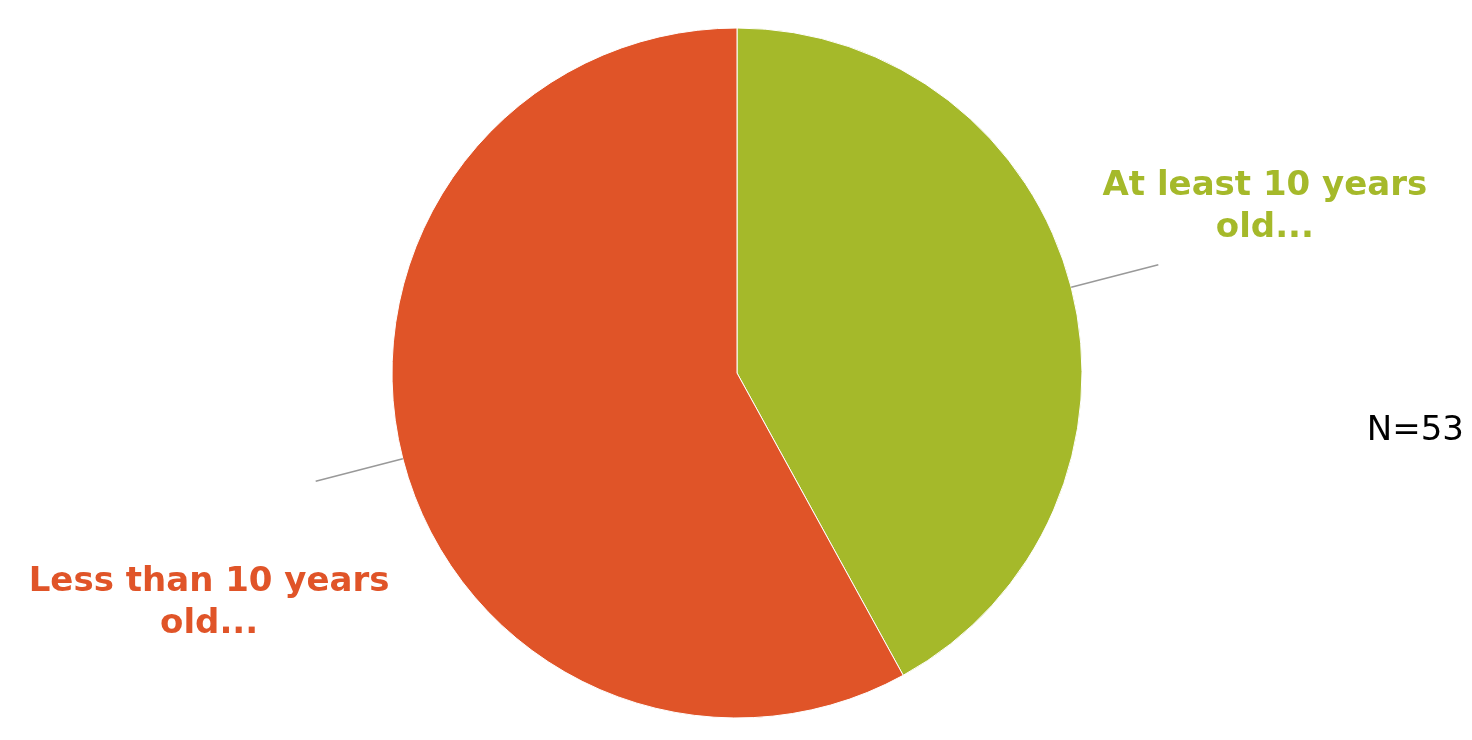 This screenshot has width=1472, height=740. I want to click on text: N=53, so click(1415, 428).